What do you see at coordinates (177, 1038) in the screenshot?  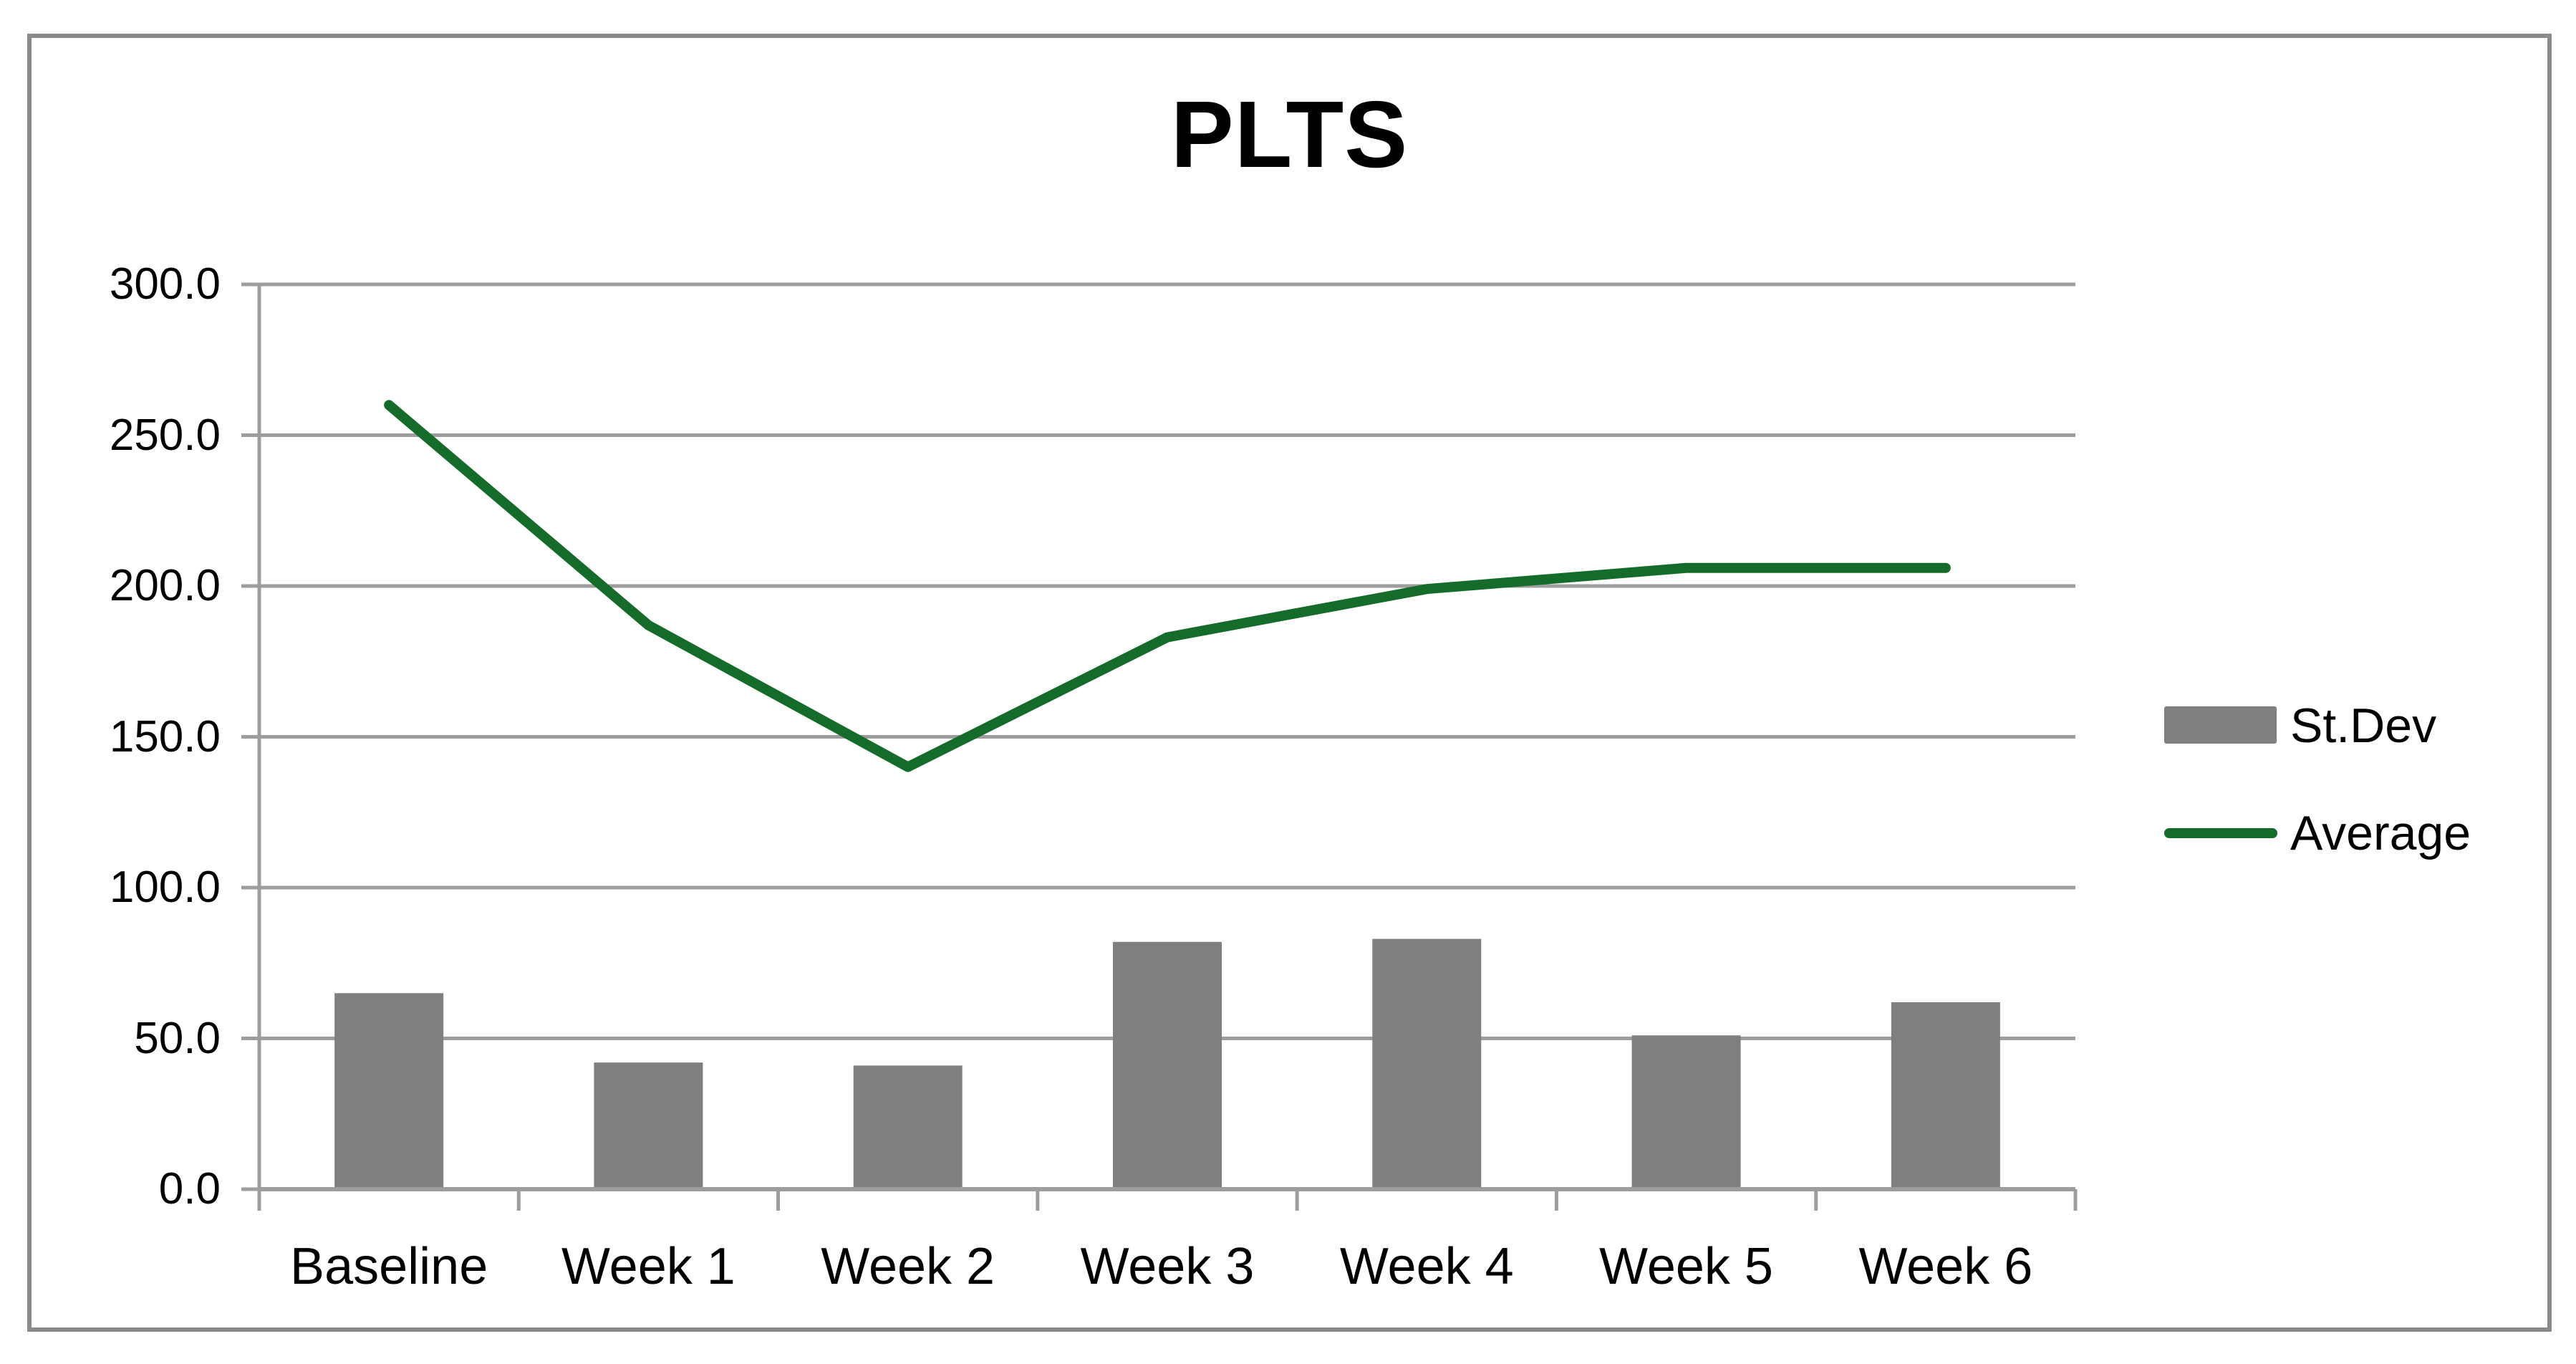 I see `y-tick-label: 50.0` at bounding box center [177, 1038].